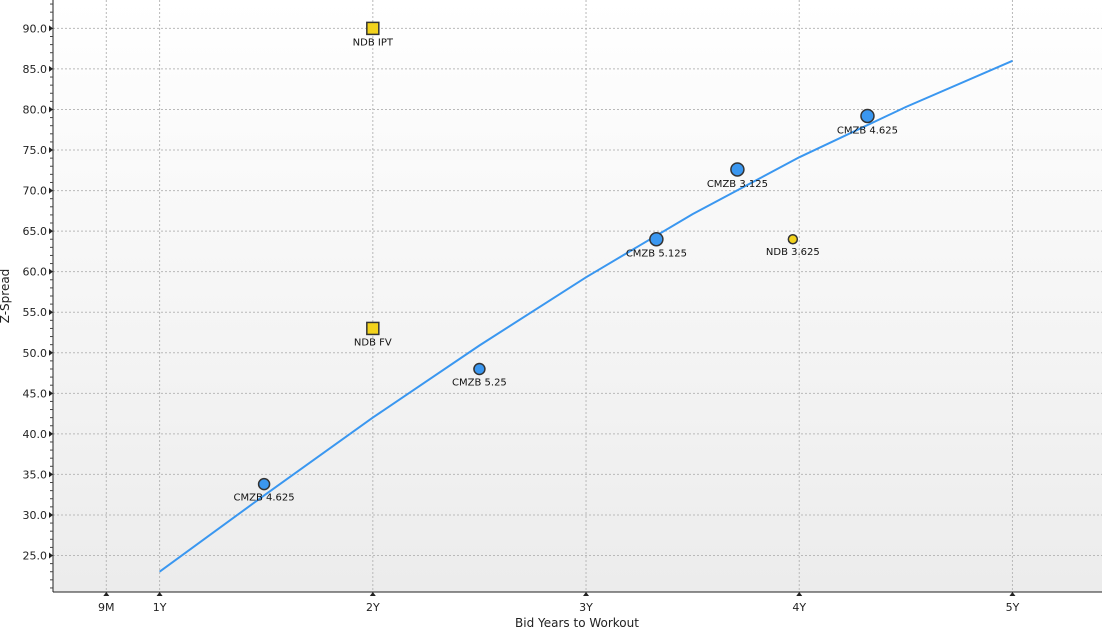 The width and height of the screenshot is (1102, 630). I want to click on x-tick-label: 5Y, so click(1013, 607).